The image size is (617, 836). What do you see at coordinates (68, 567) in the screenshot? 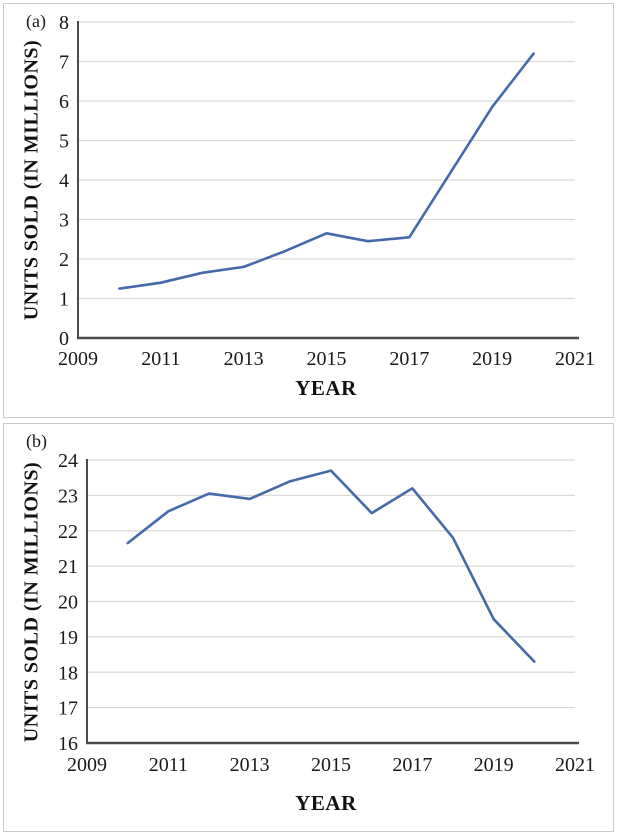
I see `svg-text: 21` at bounding box center [68, 567].